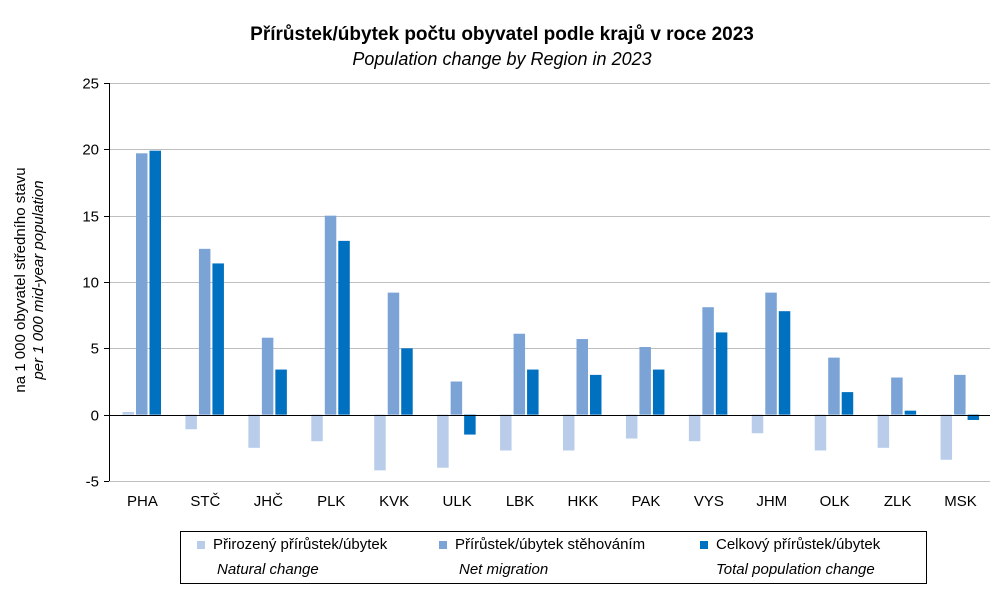  Describe the element at coordinates (331, 501) in the screenshot. I see `x-tick-label: PLK` at that location.